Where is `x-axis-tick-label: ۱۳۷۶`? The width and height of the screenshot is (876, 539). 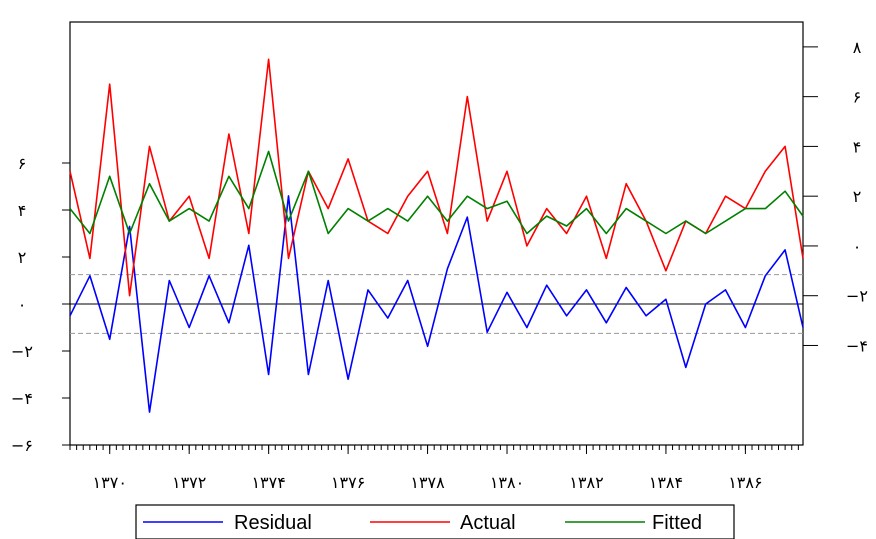 x-axis-tick-label: ۱۳۷۶ is located at coordinates (348, 482).